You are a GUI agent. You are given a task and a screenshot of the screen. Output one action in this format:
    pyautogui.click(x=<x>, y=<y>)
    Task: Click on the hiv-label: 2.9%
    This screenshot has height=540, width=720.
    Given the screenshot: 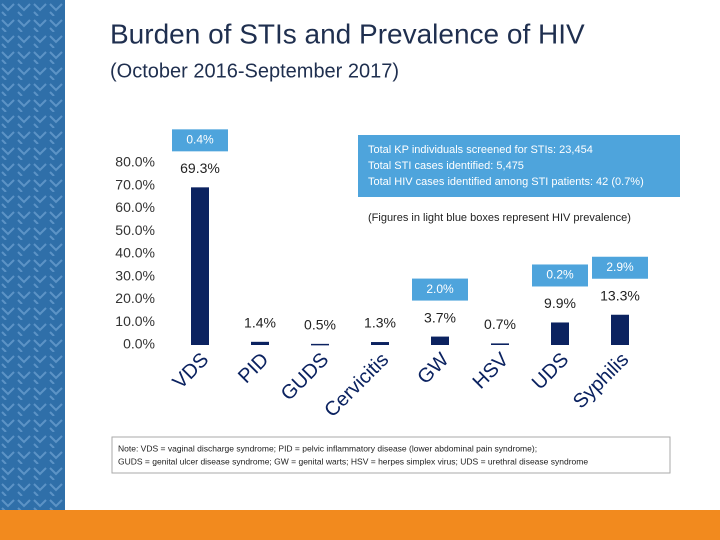 What is the action you would take?
    pyautogui.click(x=620, y=267)
    